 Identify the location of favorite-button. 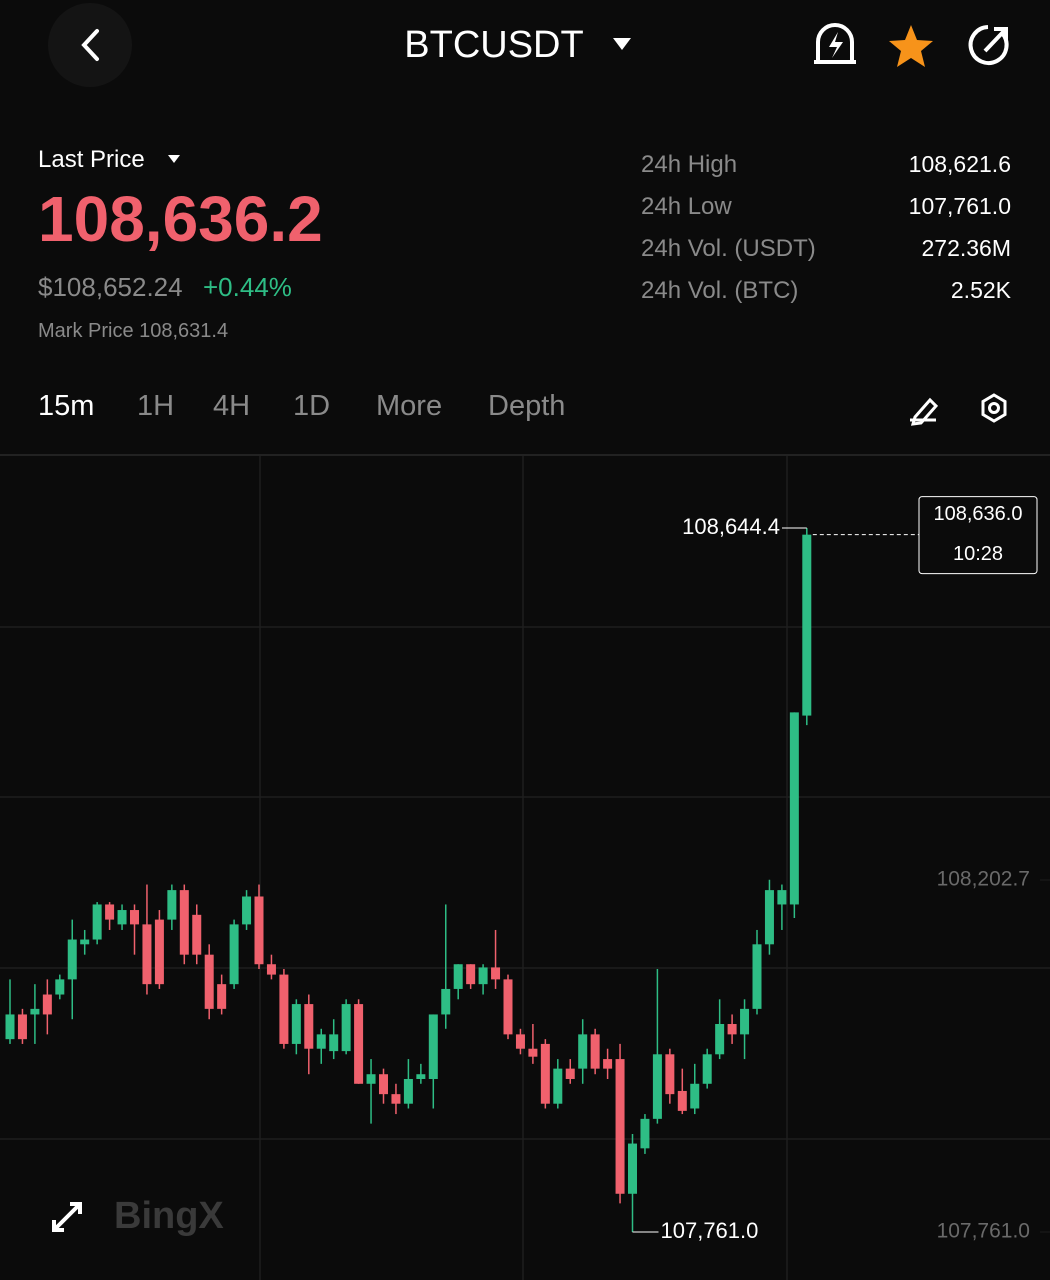
(911, 46).